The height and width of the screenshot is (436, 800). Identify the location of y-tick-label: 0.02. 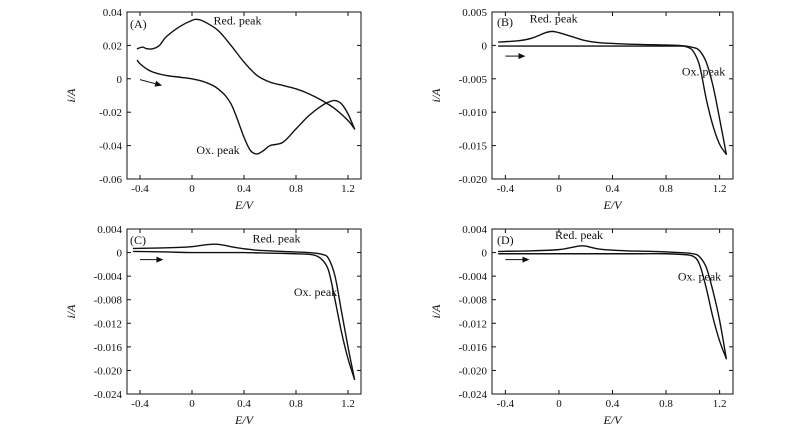
(112, 46).